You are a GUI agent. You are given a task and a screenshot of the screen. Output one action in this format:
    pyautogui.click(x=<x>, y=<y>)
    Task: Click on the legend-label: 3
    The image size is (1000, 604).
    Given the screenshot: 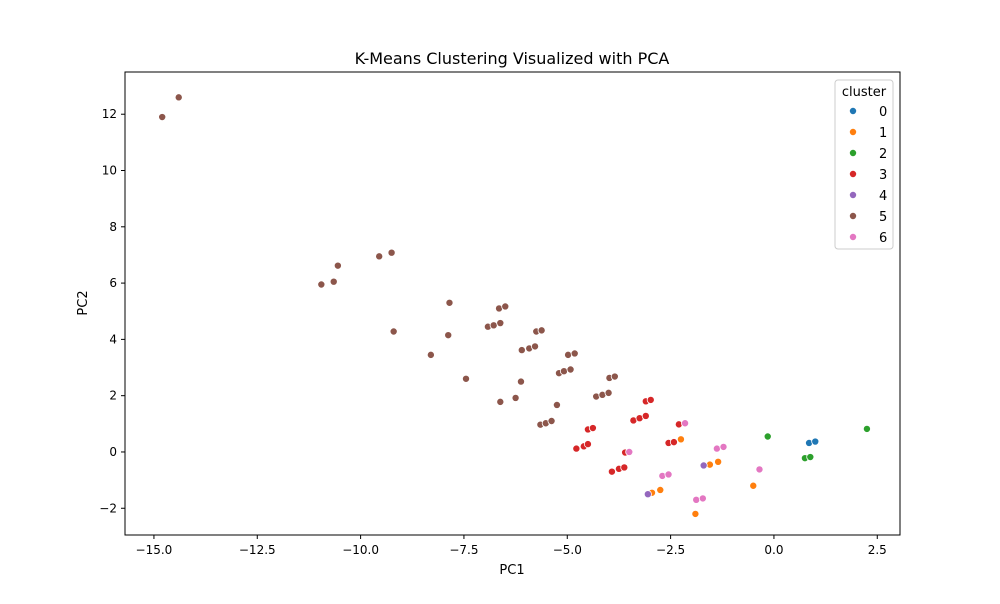 What is the action you would take?
    pyautogui.click(x=883, y=175)
    